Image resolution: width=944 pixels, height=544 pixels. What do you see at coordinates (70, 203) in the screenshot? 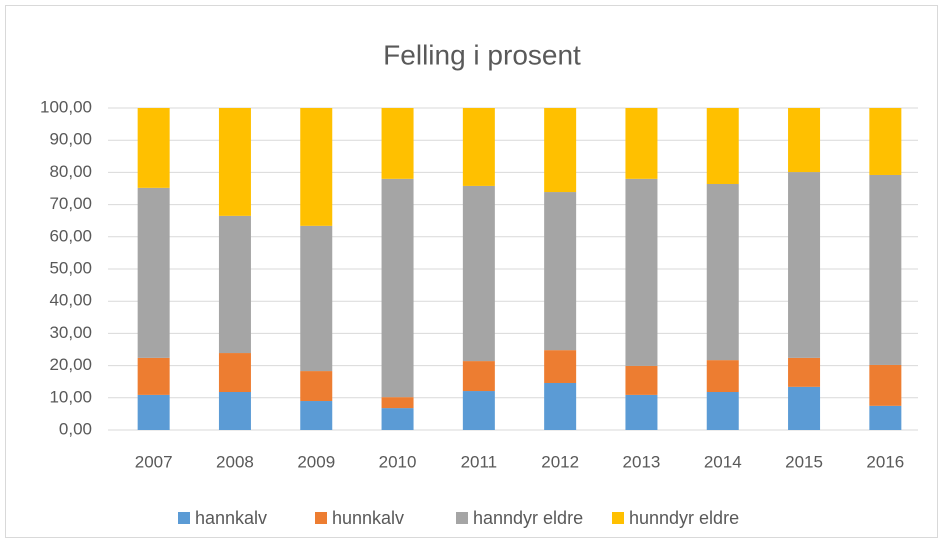
I see `y-tick-label: 70,00` at bounding box center [70, 203].